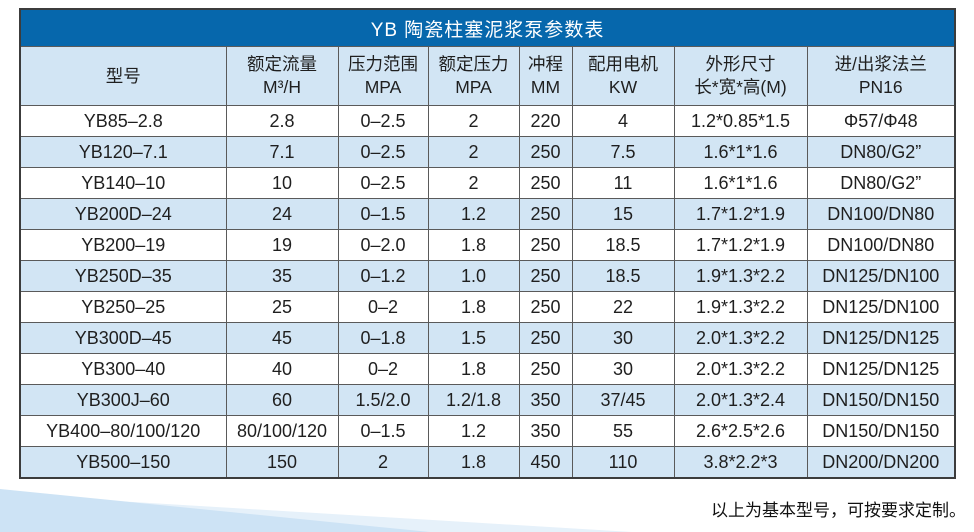 This screenshot has height=532, width=974. I want to click on table-cell: 24, so click(282, 214).